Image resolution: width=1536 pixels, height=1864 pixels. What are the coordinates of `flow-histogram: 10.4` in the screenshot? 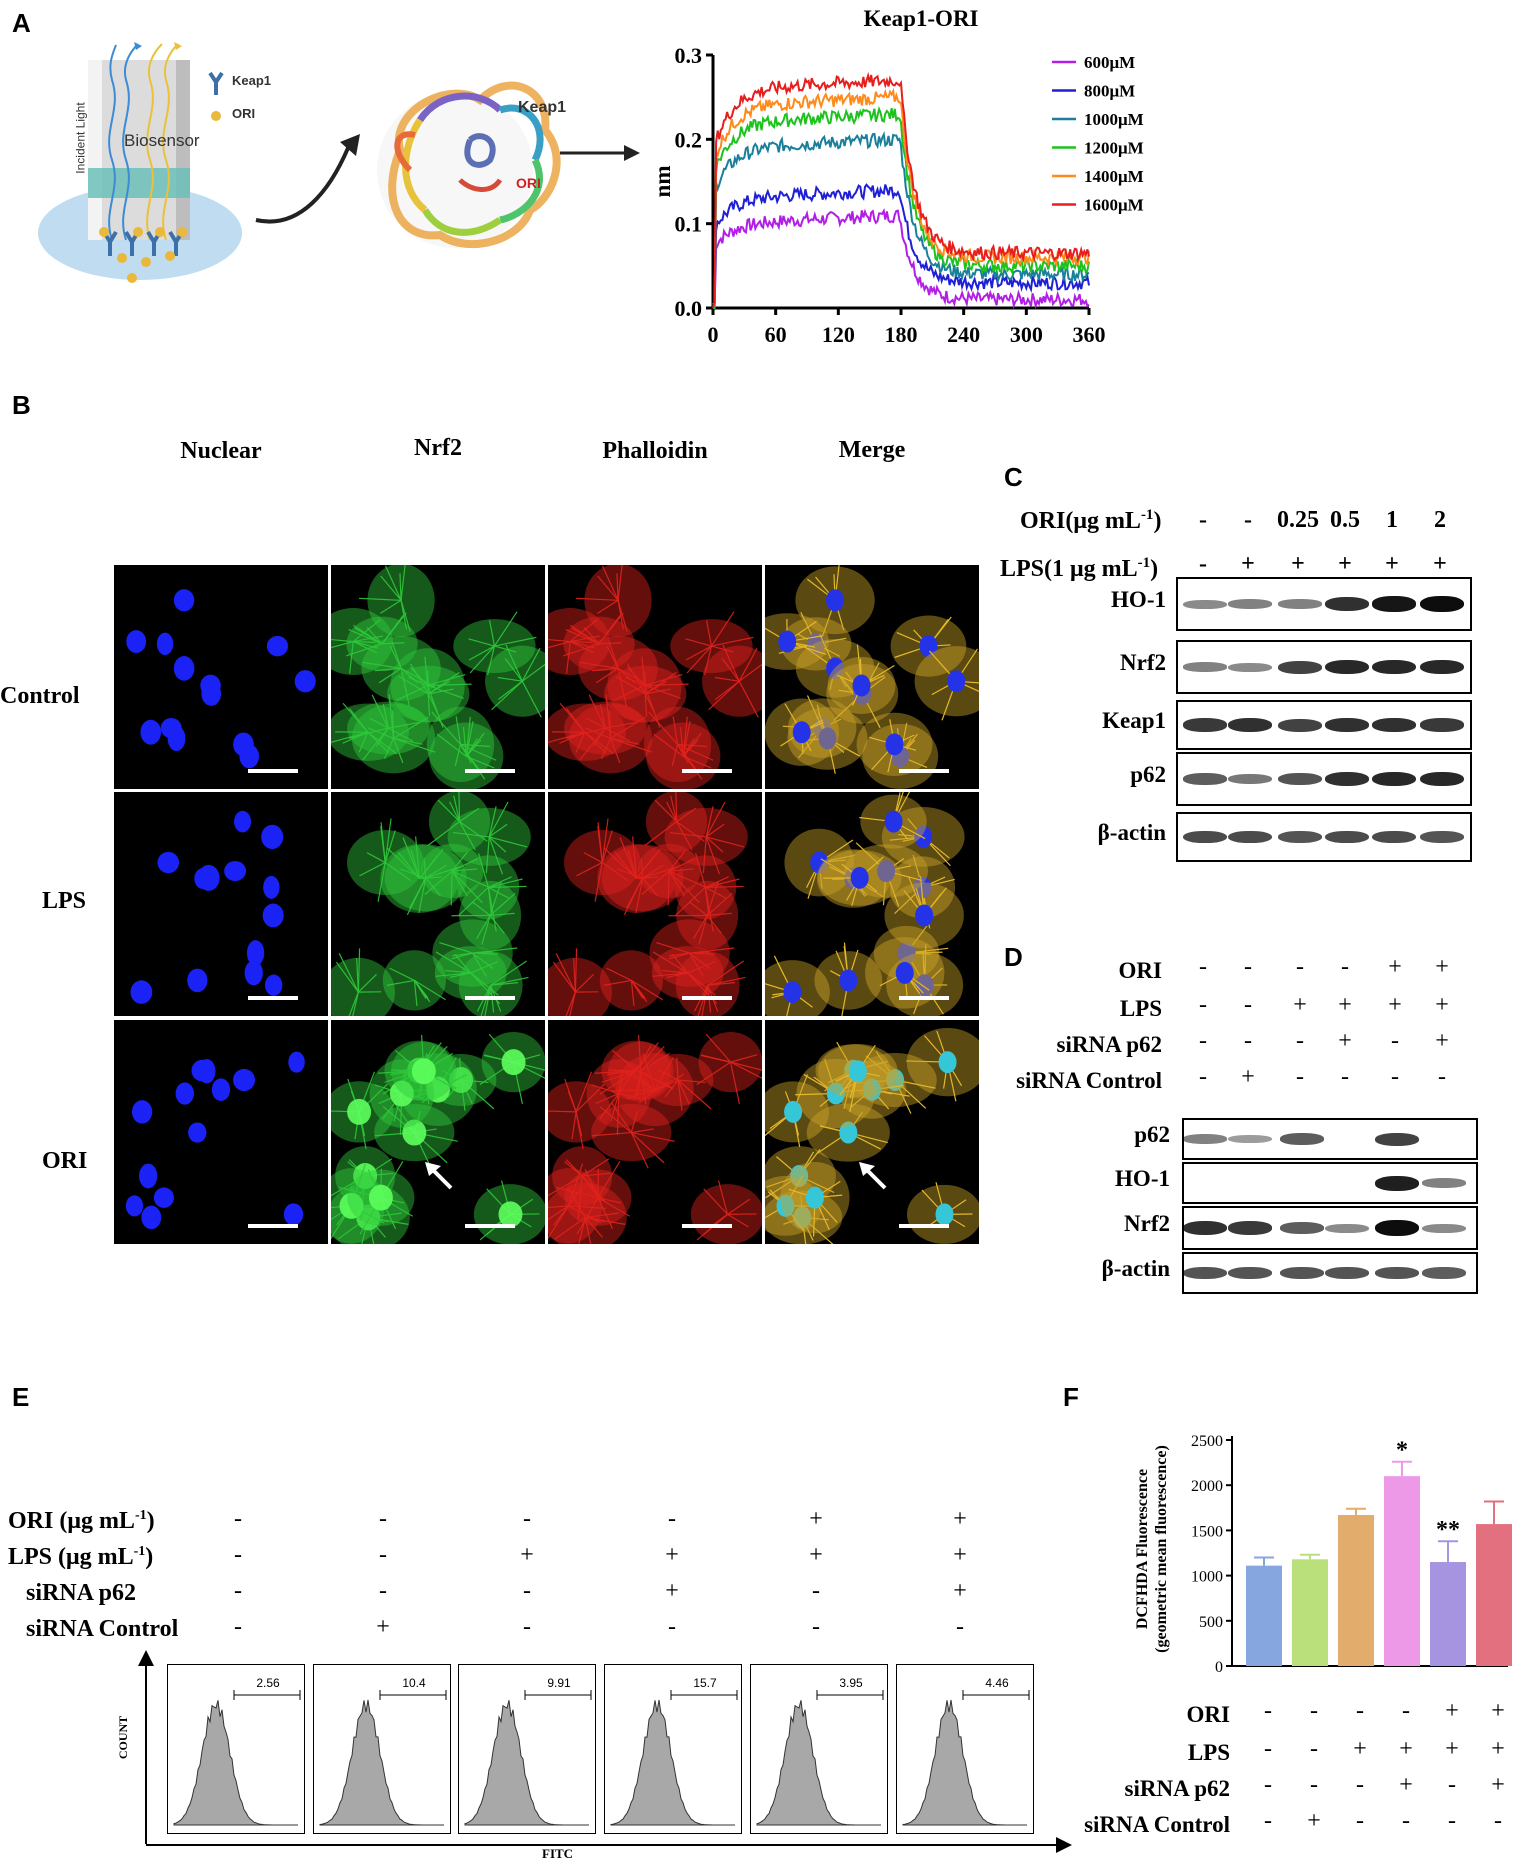 It's located at (382, 1749).